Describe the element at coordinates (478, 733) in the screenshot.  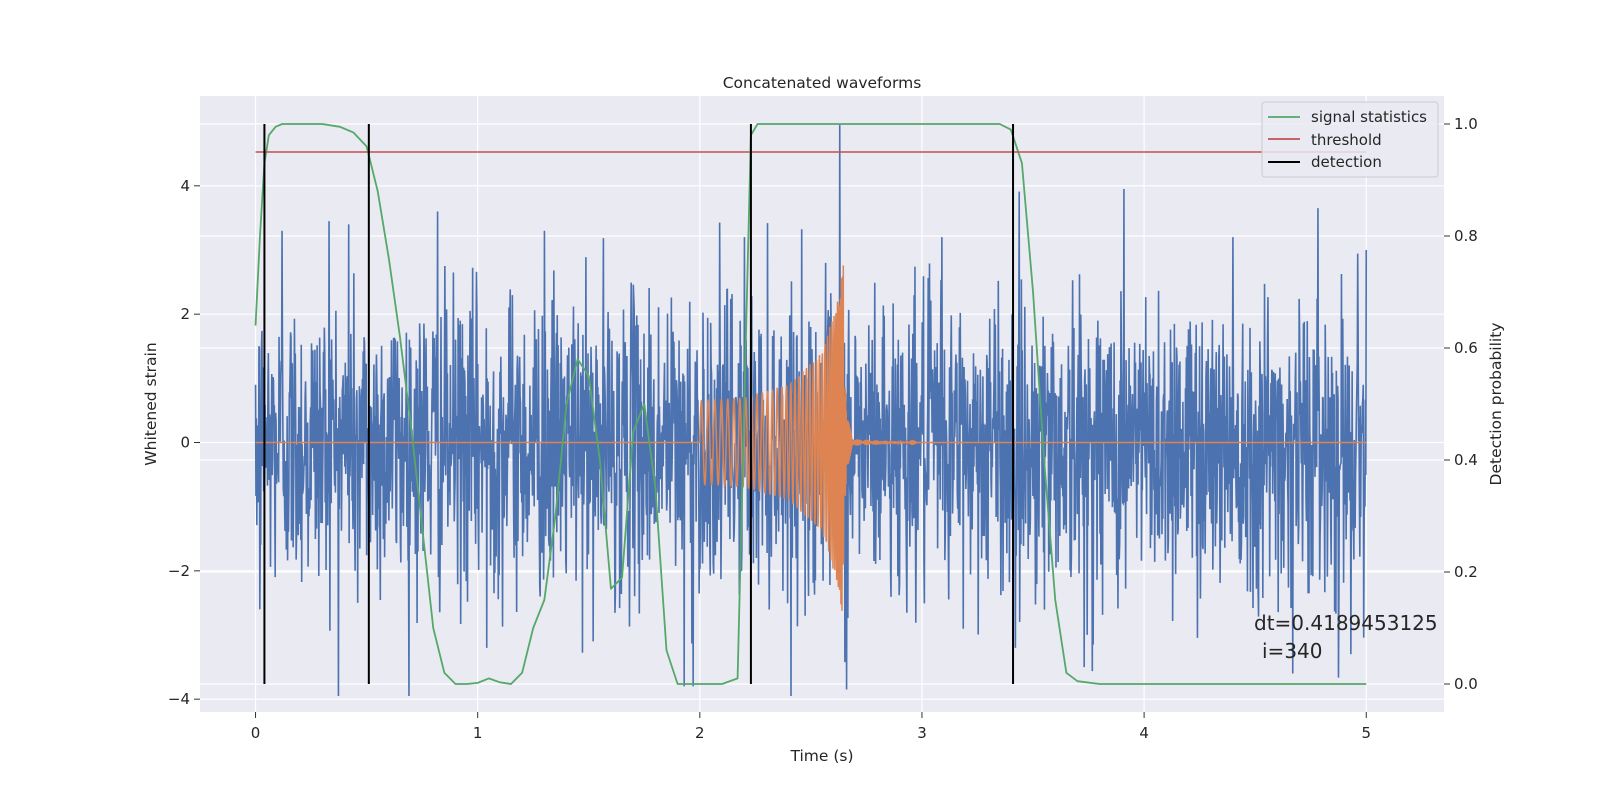
I see `x-tick-label: 1` at that location.